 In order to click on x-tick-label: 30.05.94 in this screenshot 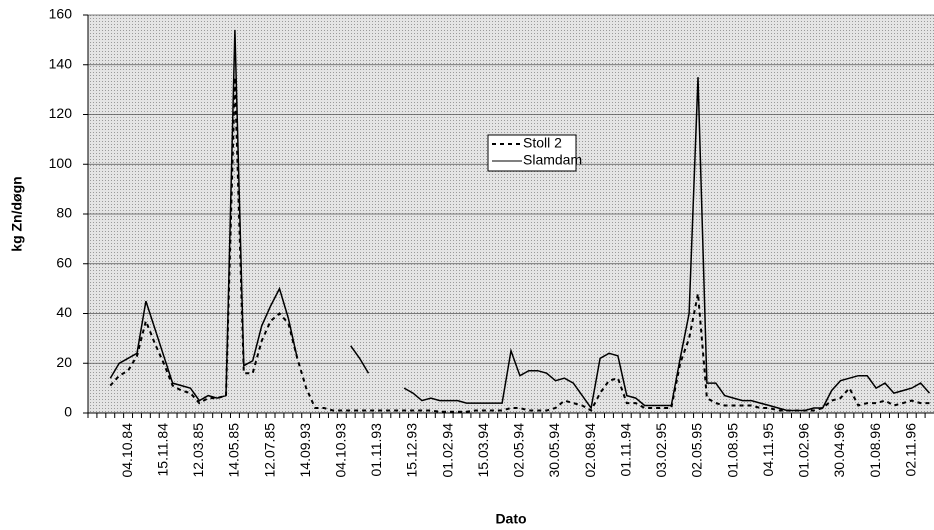, I will do `click(554, 450)`.